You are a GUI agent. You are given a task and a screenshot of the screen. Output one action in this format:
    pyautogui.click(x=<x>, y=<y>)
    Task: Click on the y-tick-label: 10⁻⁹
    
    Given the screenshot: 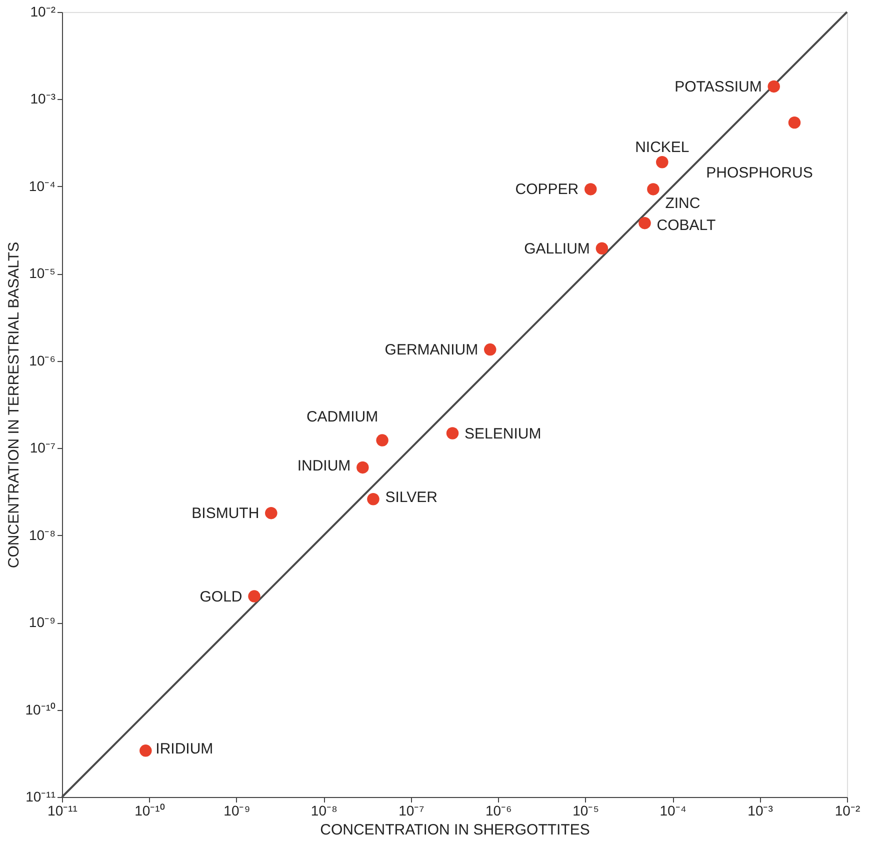 What is the action you would take?
    pyautogui.click(x=42, y=622)
    